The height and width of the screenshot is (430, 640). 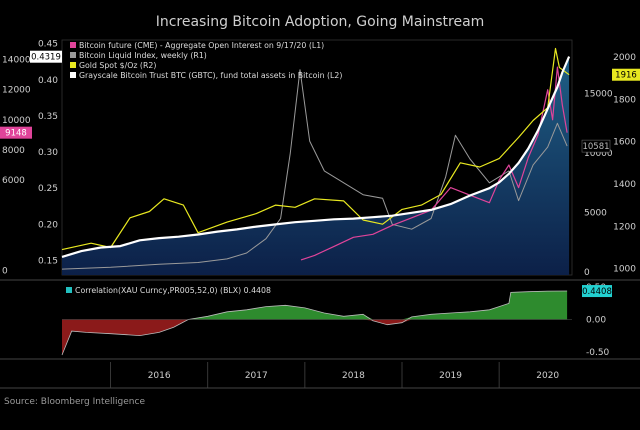 I want to click on tick-label-r1: 5000, so click(x=595, y=214).